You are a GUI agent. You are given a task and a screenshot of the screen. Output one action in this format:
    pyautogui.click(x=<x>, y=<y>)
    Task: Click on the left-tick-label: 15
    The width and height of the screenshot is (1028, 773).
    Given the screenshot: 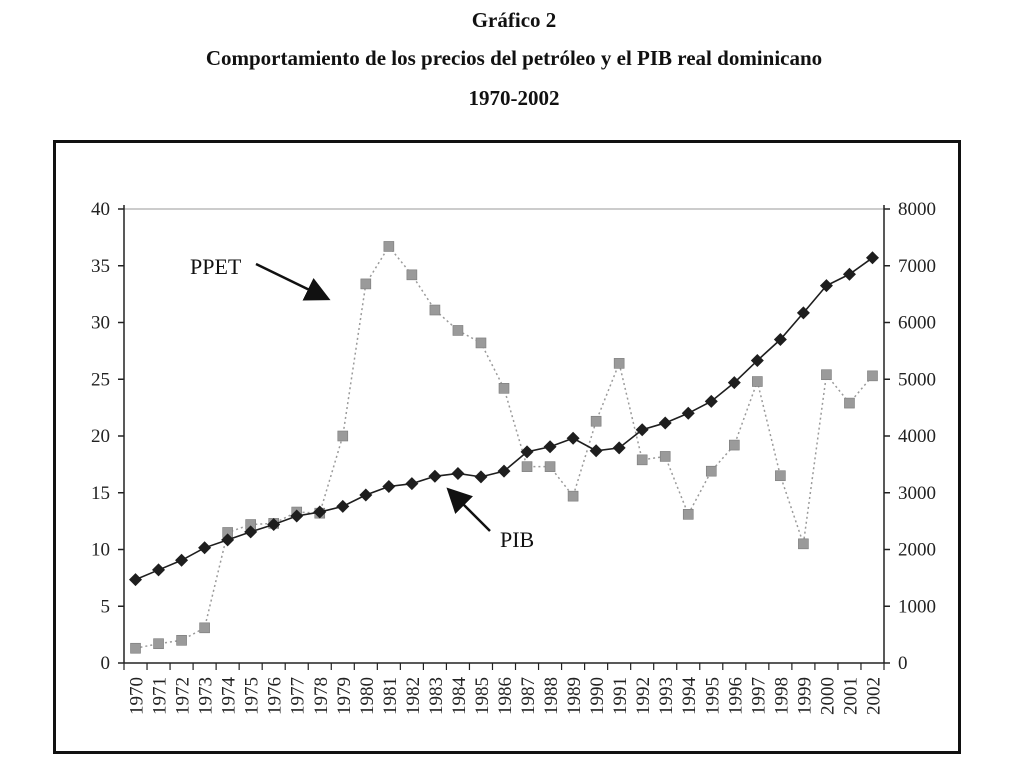 What is the action you would take?
    pyautogui.click(x=100, y=493)
    